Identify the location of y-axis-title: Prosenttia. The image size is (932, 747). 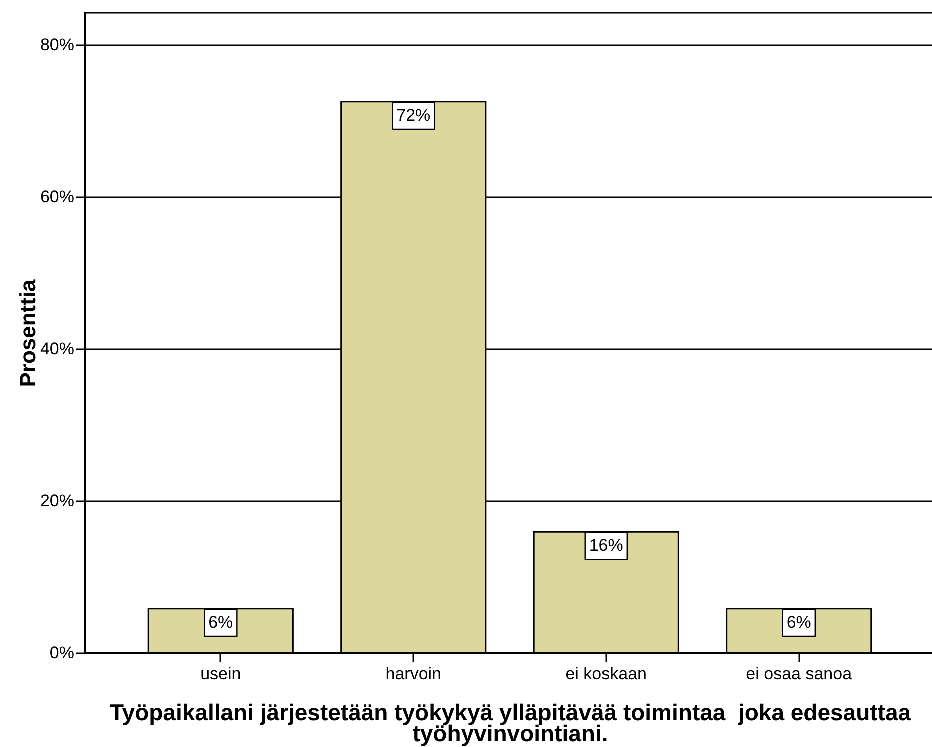
(28, 333).